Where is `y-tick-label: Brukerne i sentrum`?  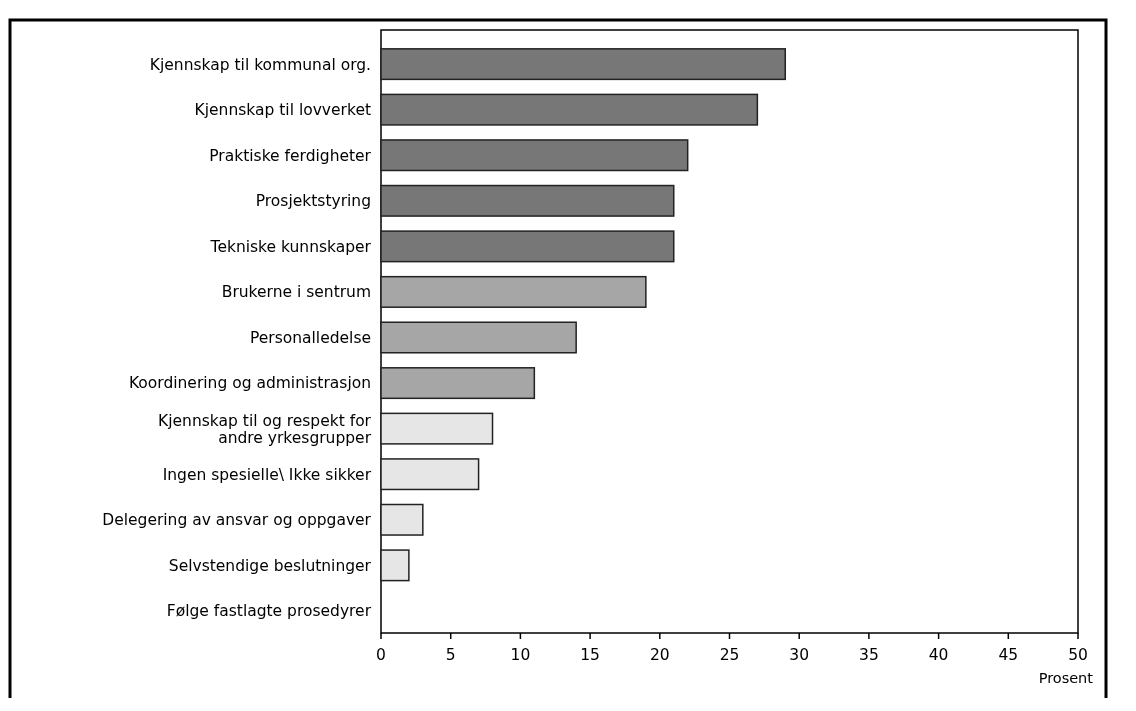 y-tick-label: Brukerne i sentrum is located at coordinates (296, 292).